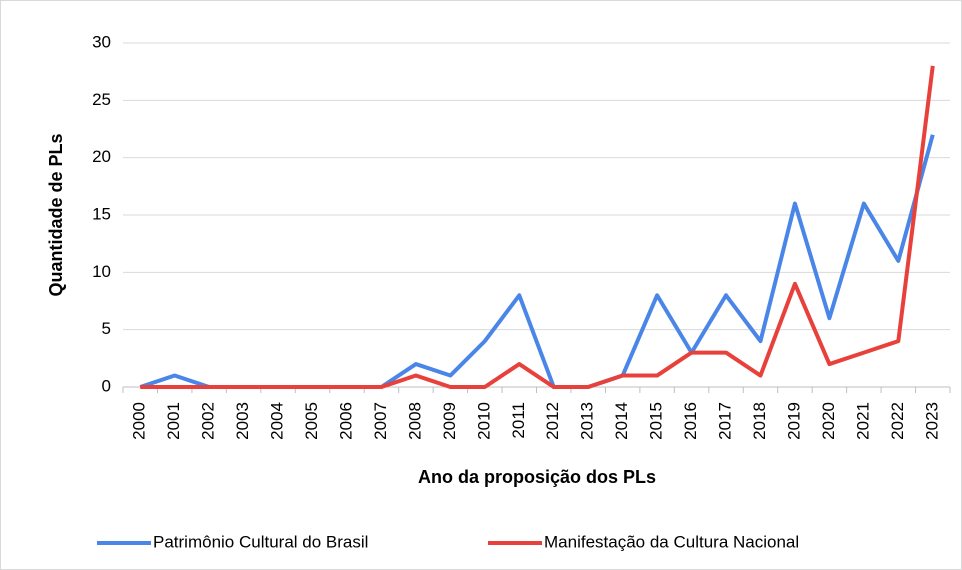 Image resolution: width=962 pixels, height=570 pixels. I want to click on x-tick-label: 2001, so click(173, 421).